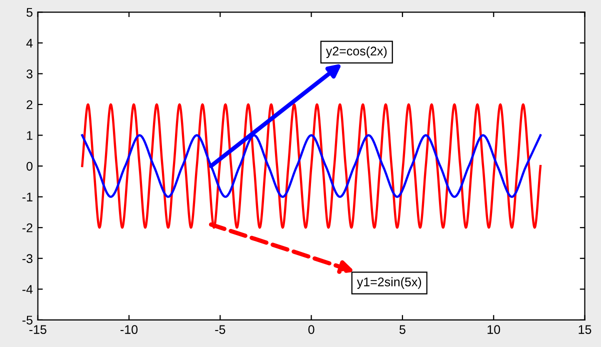 The image size is (601, 347). Describe the element at coordinates (27, 289) in the screenshot. I see `y-tick-label: -4` at that location.